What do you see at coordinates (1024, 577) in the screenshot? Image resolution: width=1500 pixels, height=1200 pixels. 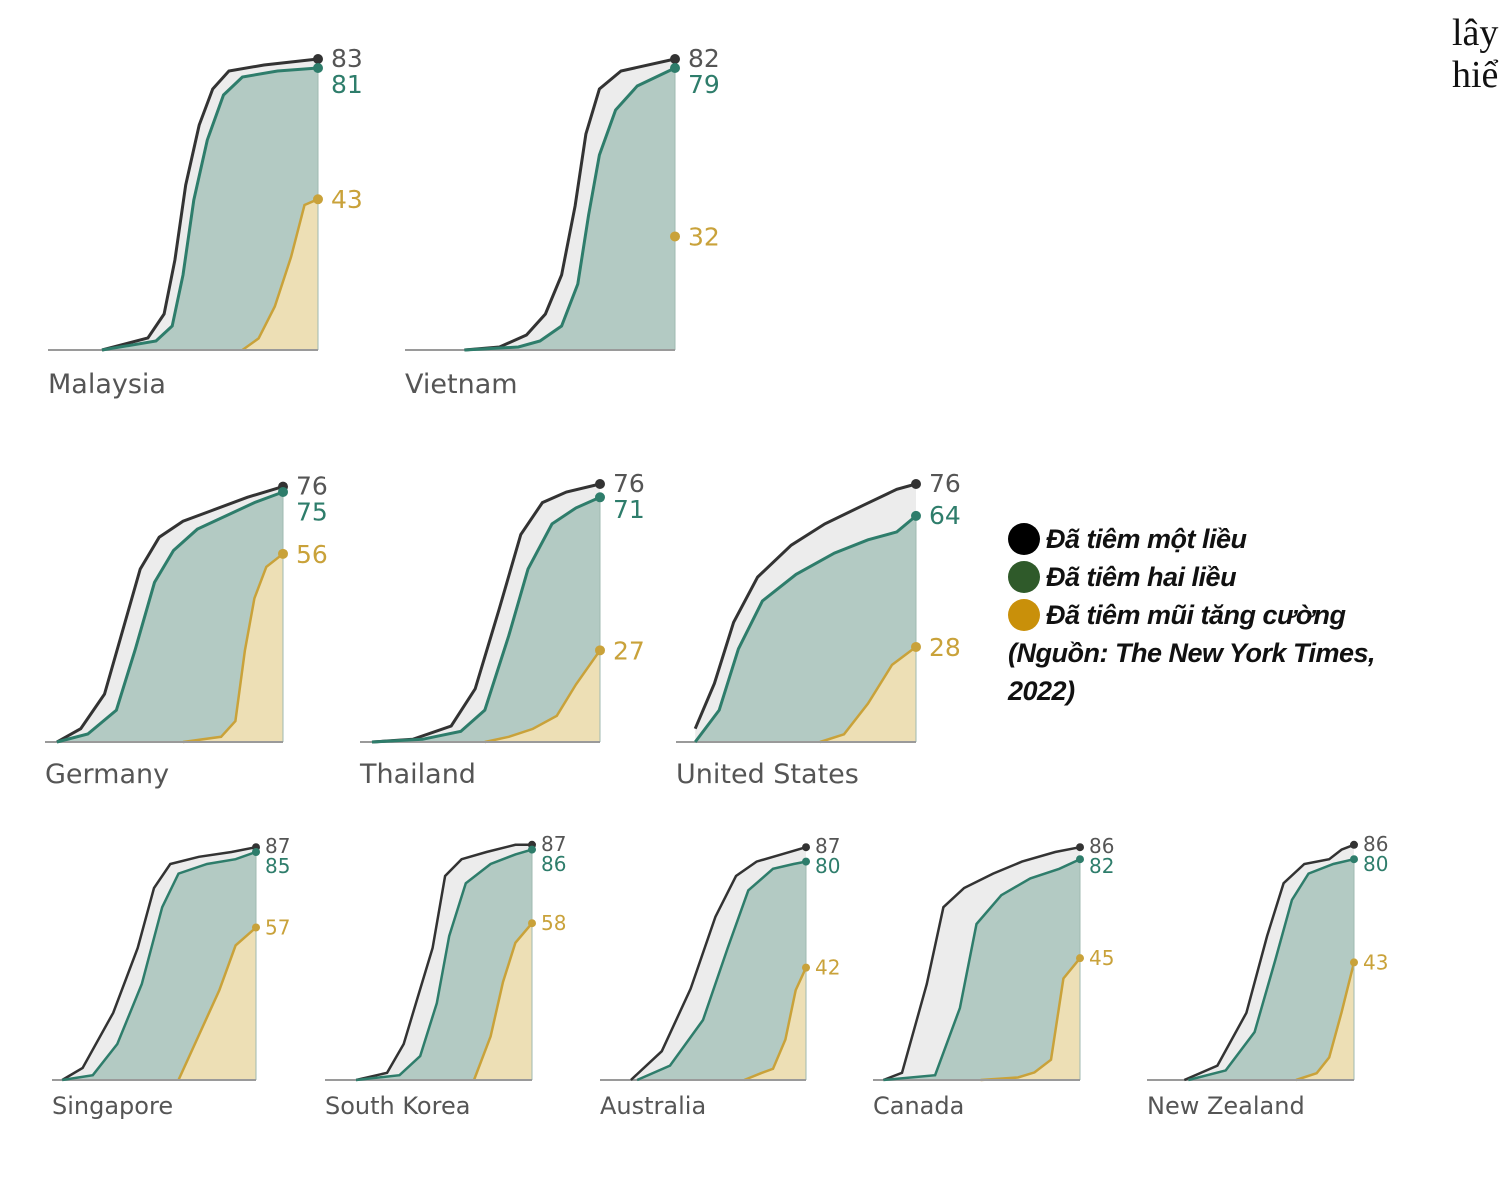 I see `legend-swatch-second-dose` at bounding box center [1024, 577].